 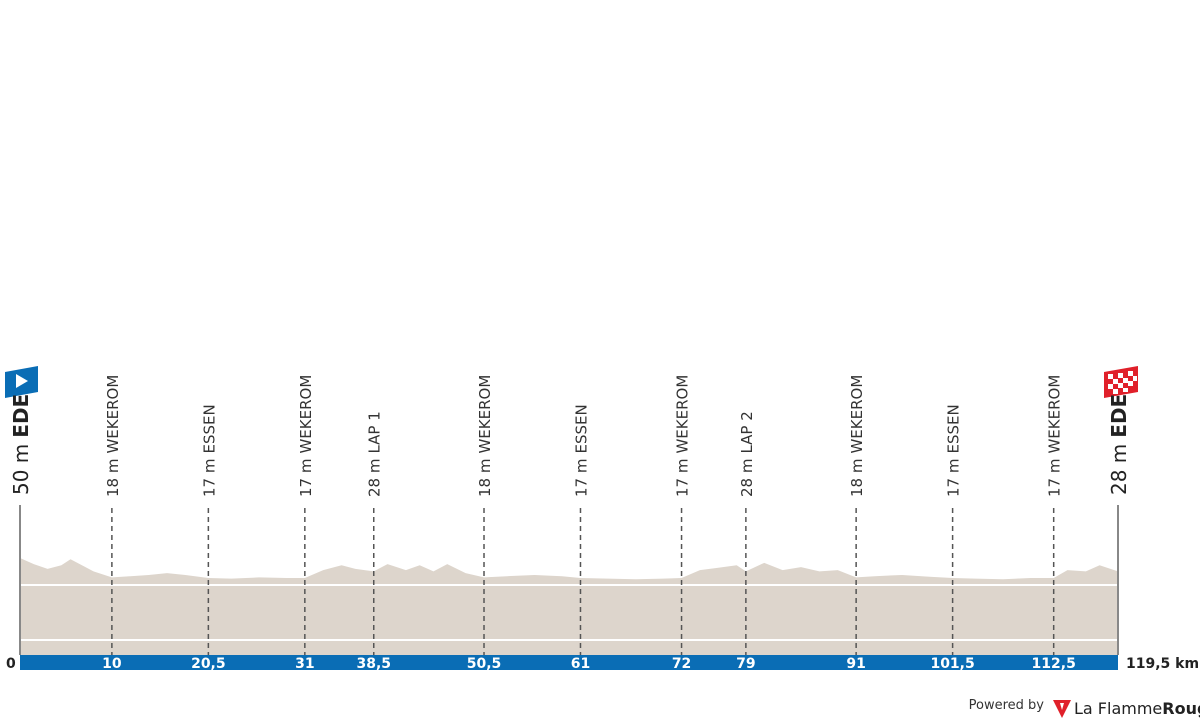 What do you see at coordinates (373, 664) in the screenshot?
I see `km-label: 38,5` at bounding box center [373, 664].